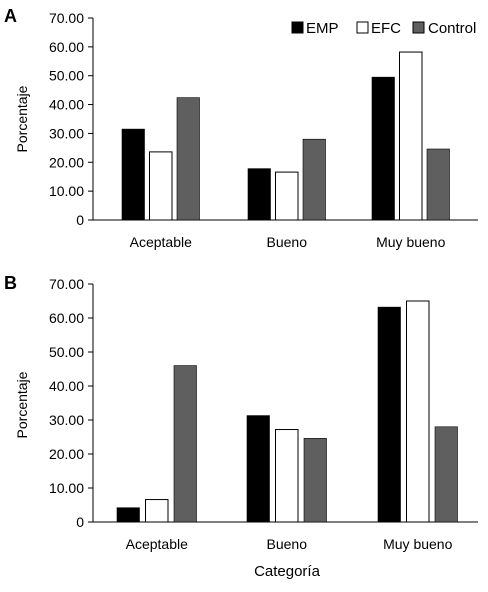  I want to click on panel-b-bar-emp-aceptable, so click(128, 515).